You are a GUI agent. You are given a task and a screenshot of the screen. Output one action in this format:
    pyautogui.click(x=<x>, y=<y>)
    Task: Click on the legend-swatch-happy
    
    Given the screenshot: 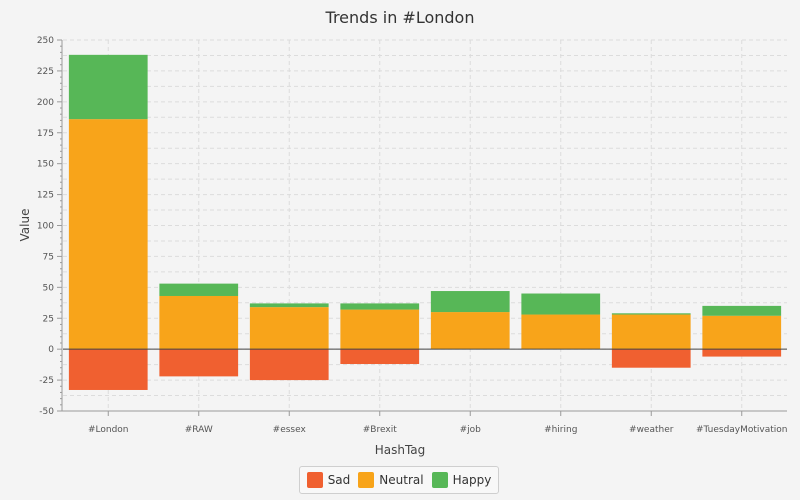 What is the action you would take?
    pyautogui.click(x=439, y=480)
    